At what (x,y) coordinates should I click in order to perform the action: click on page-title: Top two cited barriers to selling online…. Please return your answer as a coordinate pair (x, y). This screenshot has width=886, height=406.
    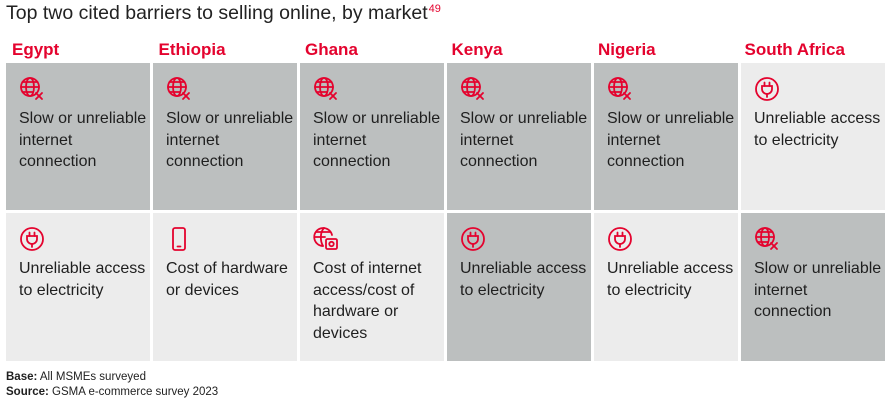
    Looking at the image, I should click on (223, 13).